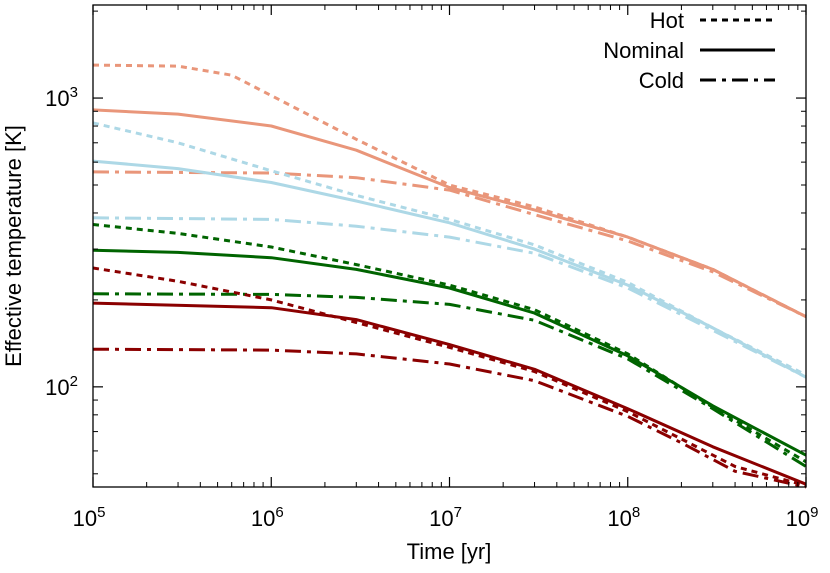 The image size is (830, 573). What do you see at coordinates (661, 80) in the screenshot?
I see `legend-label-dashdot: Cold` at bounding box center [661, 80].